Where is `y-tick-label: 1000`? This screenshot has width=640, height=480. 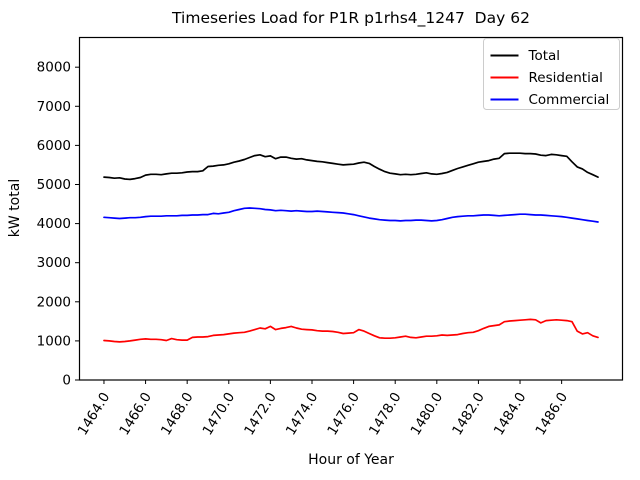 y-tick-label: 1000 is located at coordinates (54, 341).